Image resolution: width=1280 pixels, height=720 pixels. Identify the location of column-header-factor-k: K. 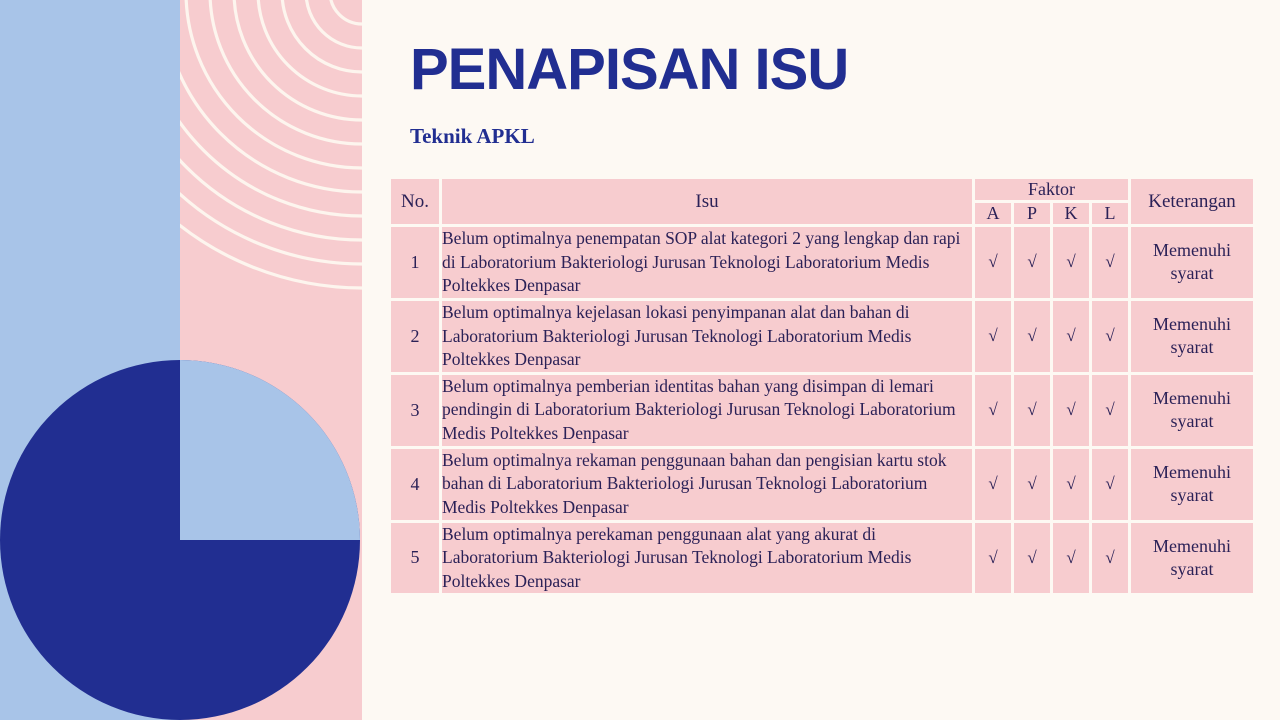
(1071, 213).